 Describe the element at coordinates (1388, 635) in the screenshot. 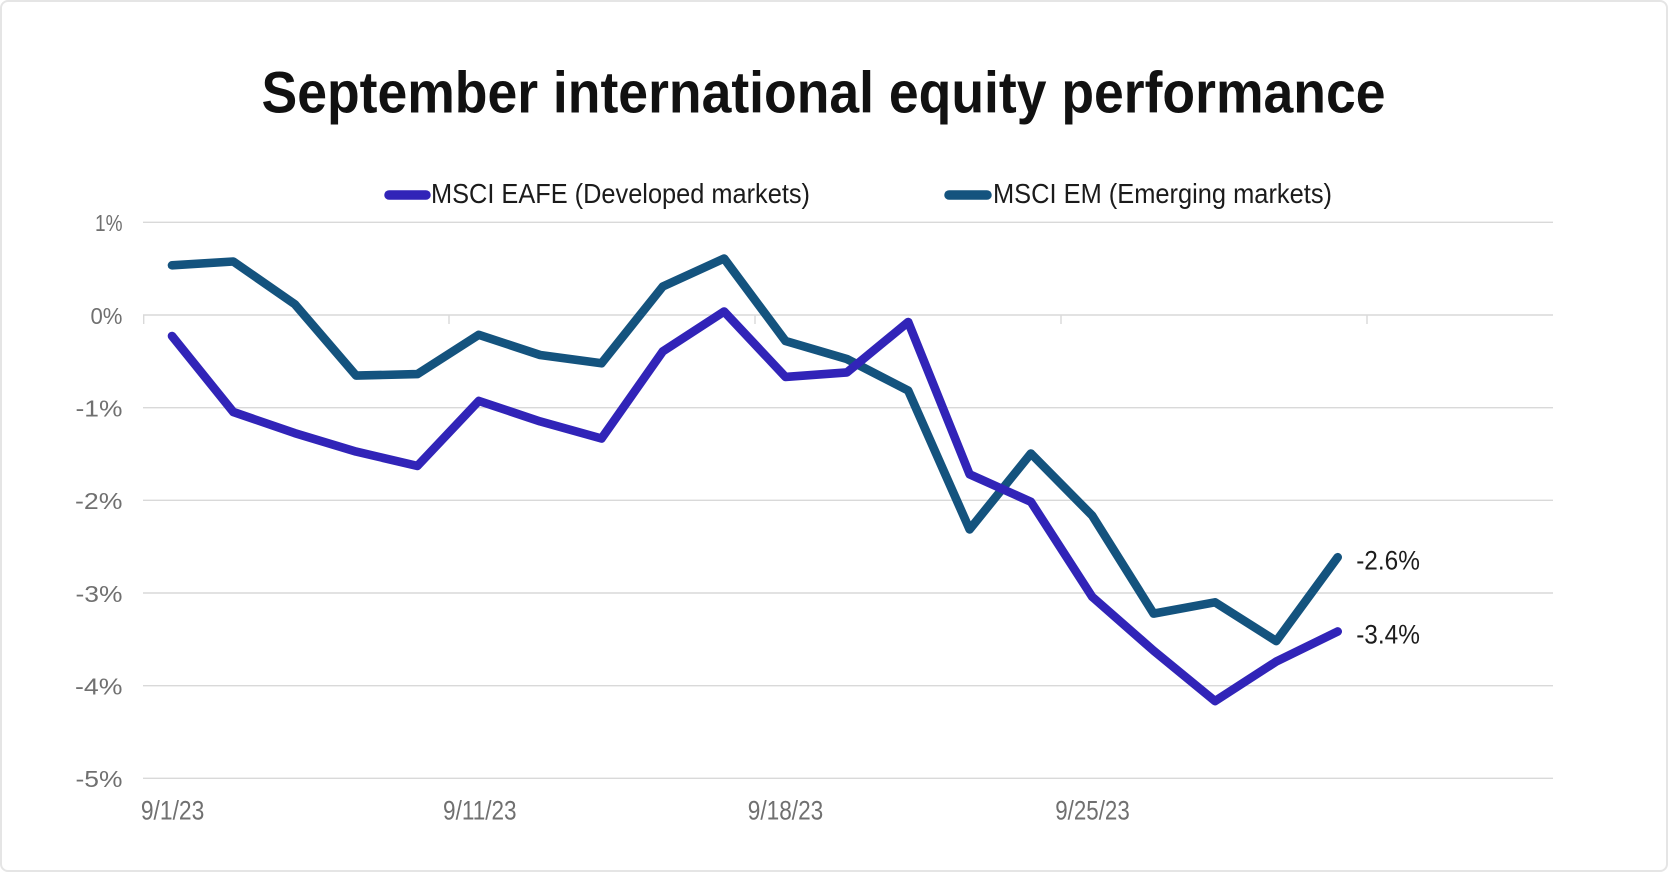

I see `svg-text: -3.4%` at that location.